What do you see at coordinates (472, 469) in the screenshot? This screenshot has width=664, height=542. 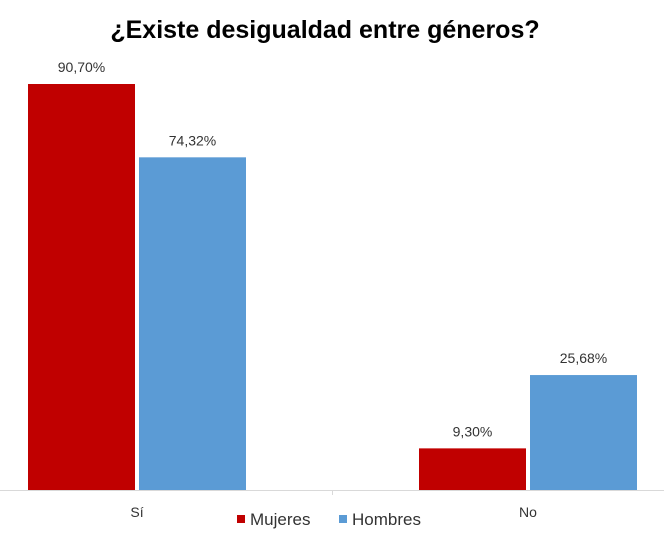 I see `bar-mujeres-no` at bounding box center [472, 469].